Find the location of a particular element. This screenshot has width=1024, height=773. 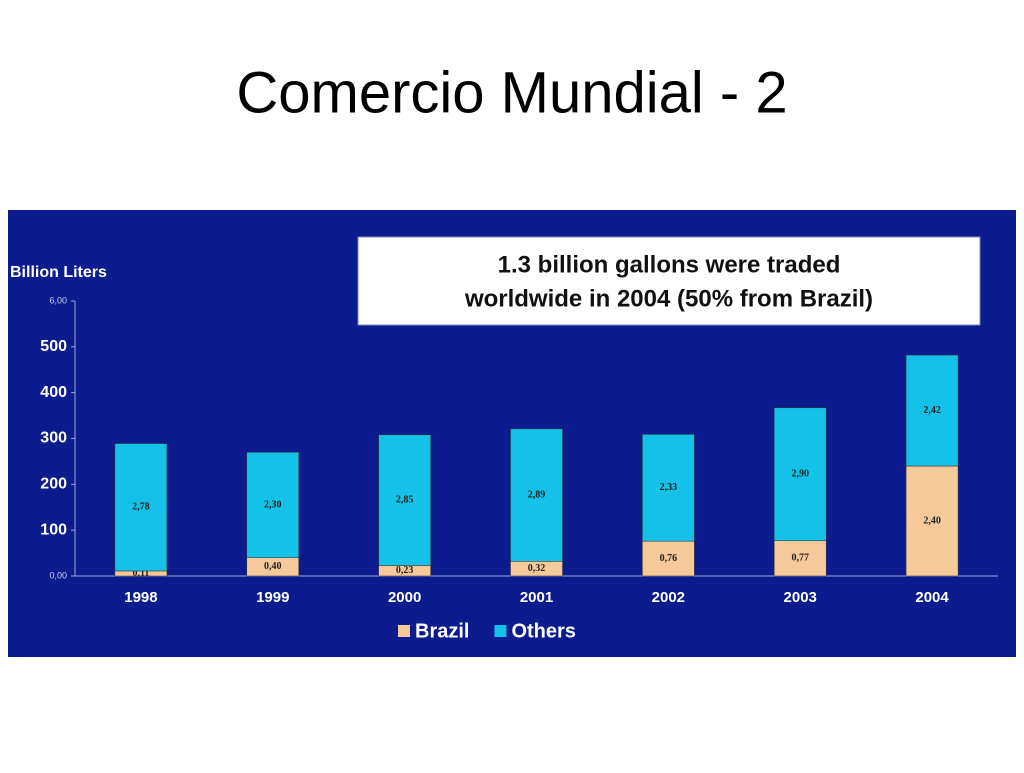

data-label: 0,11 is located at coordinates (140, 573).